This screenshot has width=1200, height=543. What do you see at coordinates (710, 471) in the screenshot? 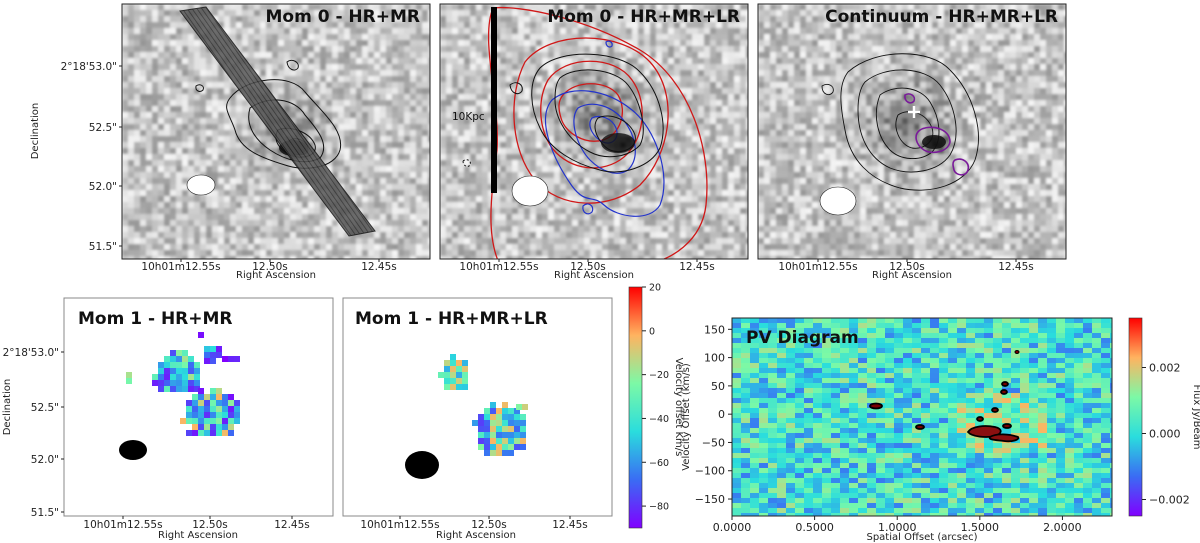
I see `y-tick-label: −100` at bounding box center [710, 471].